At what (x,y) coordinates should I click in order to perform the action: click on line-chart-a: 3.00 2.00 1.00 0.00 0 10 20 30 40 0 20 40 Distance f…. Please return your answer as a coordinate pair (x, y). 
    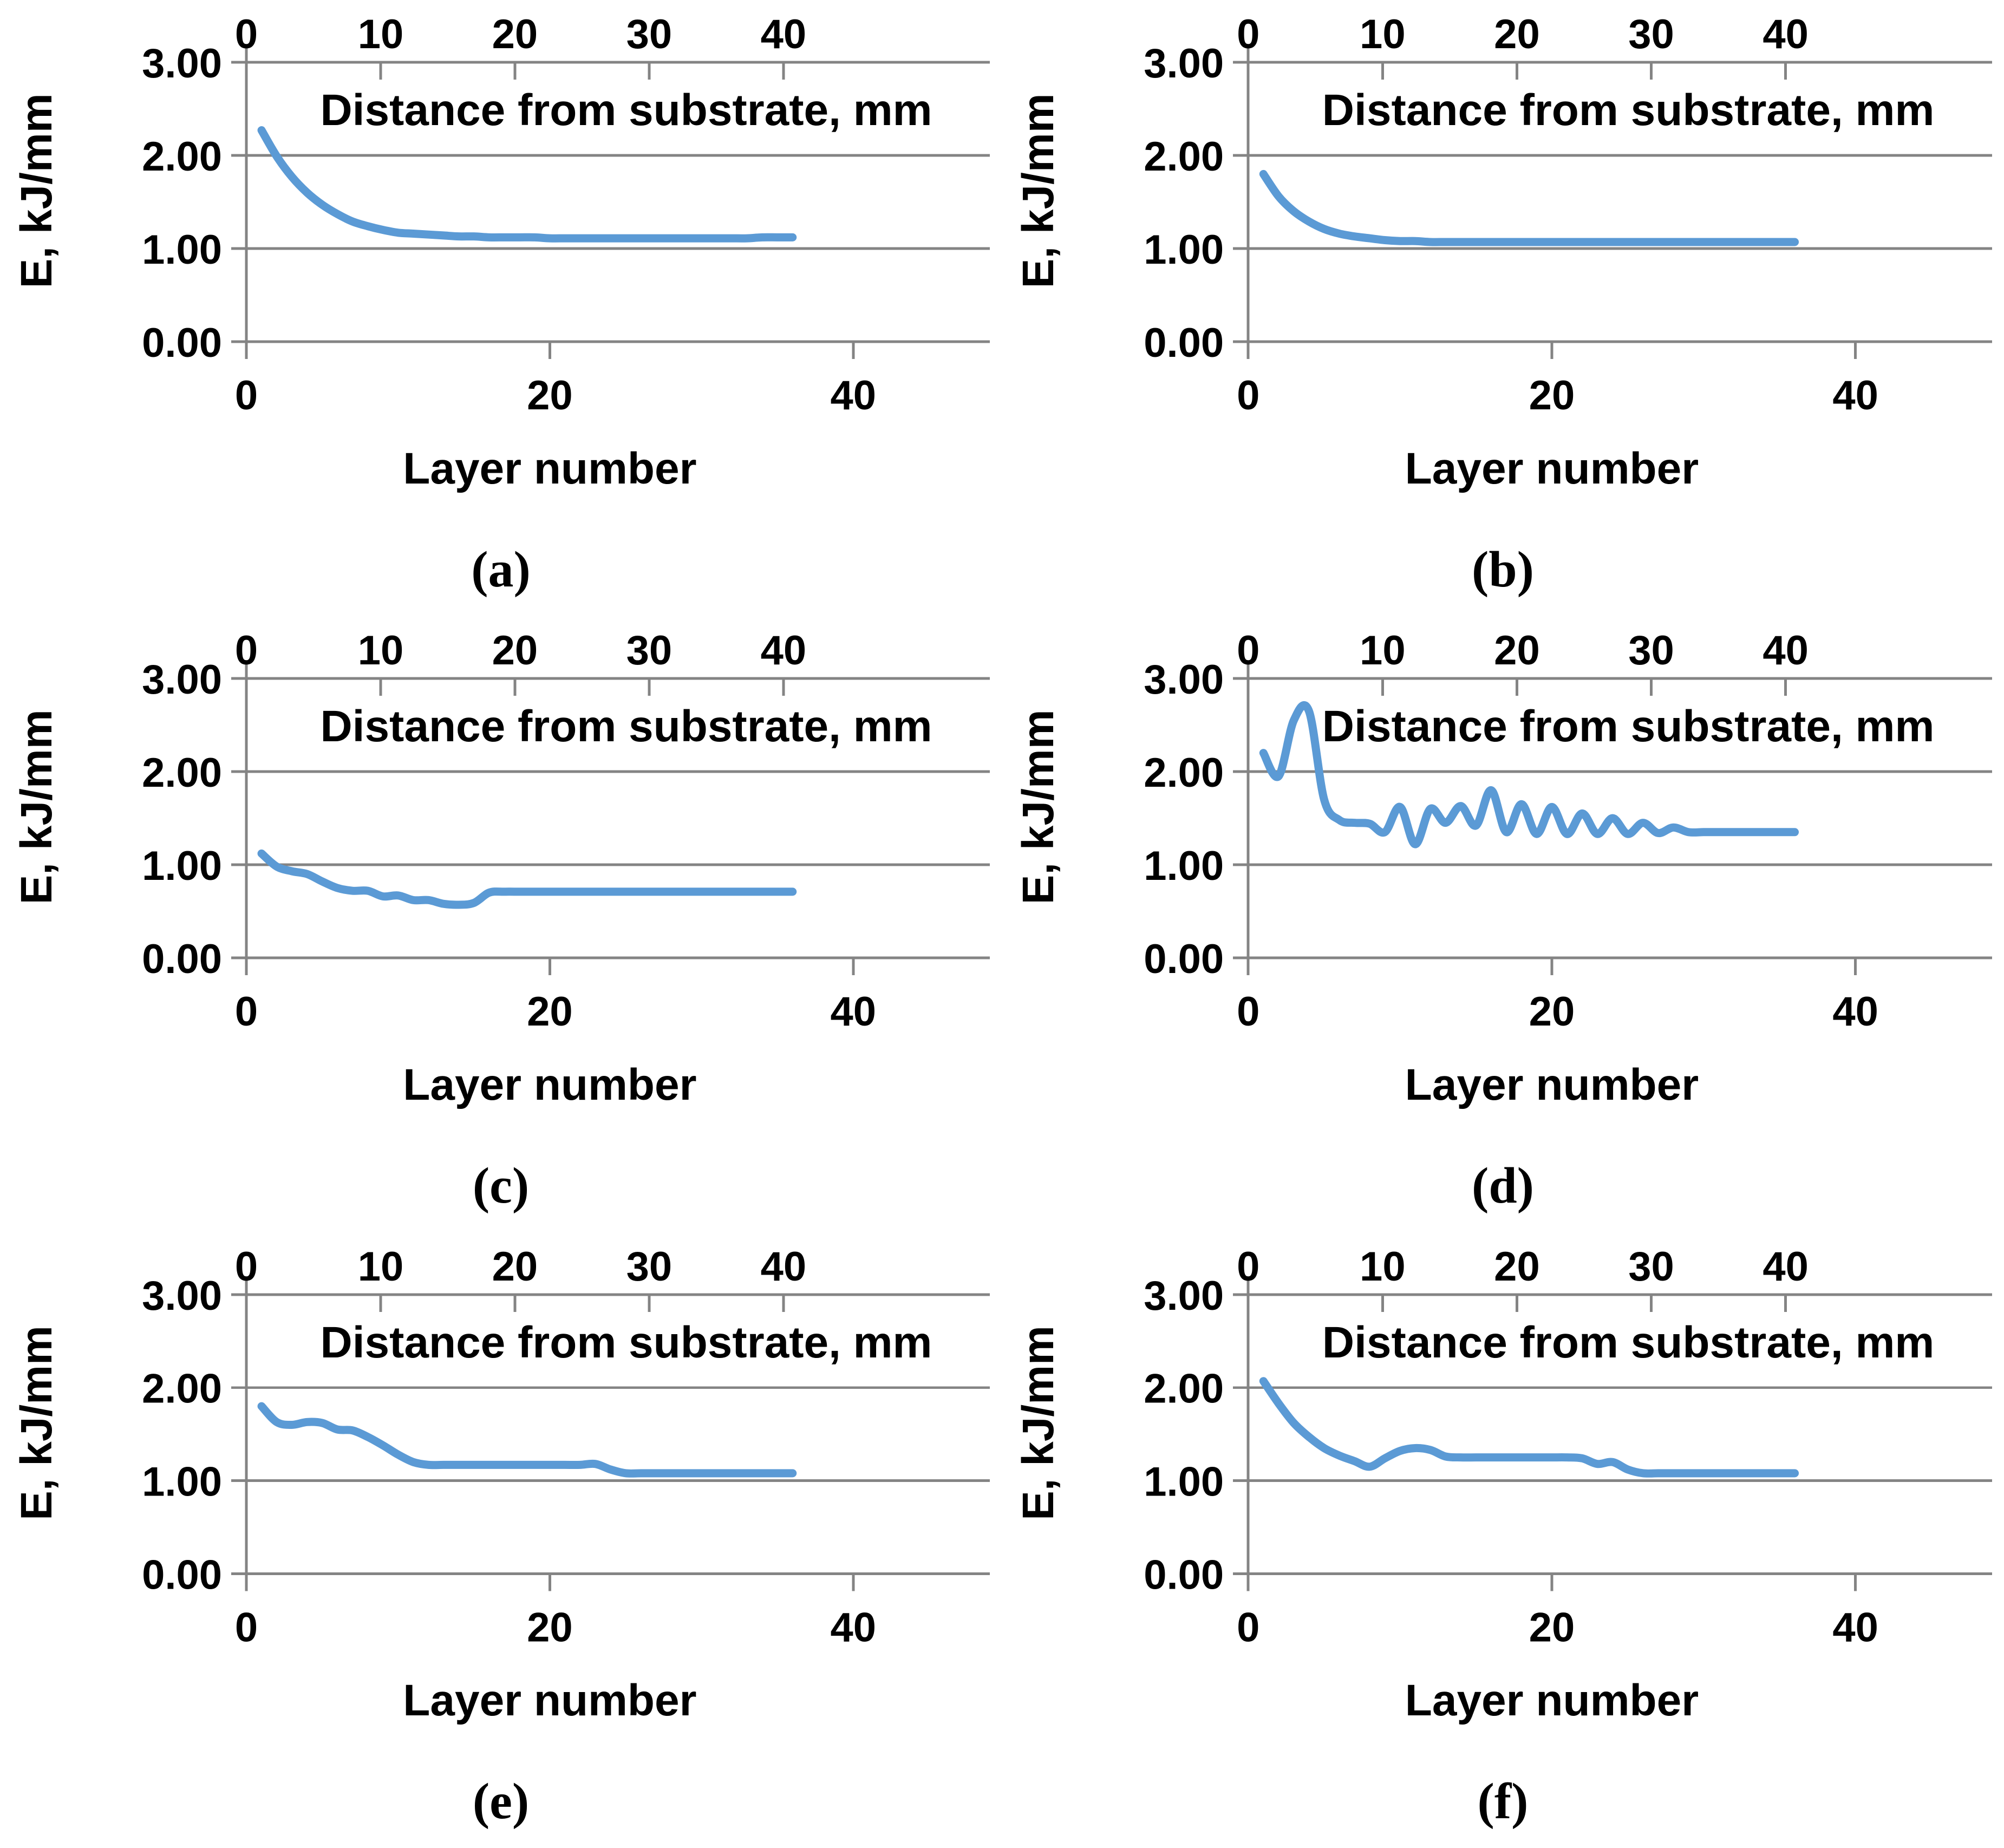
    Looking at the image, I should click on (501, 252).